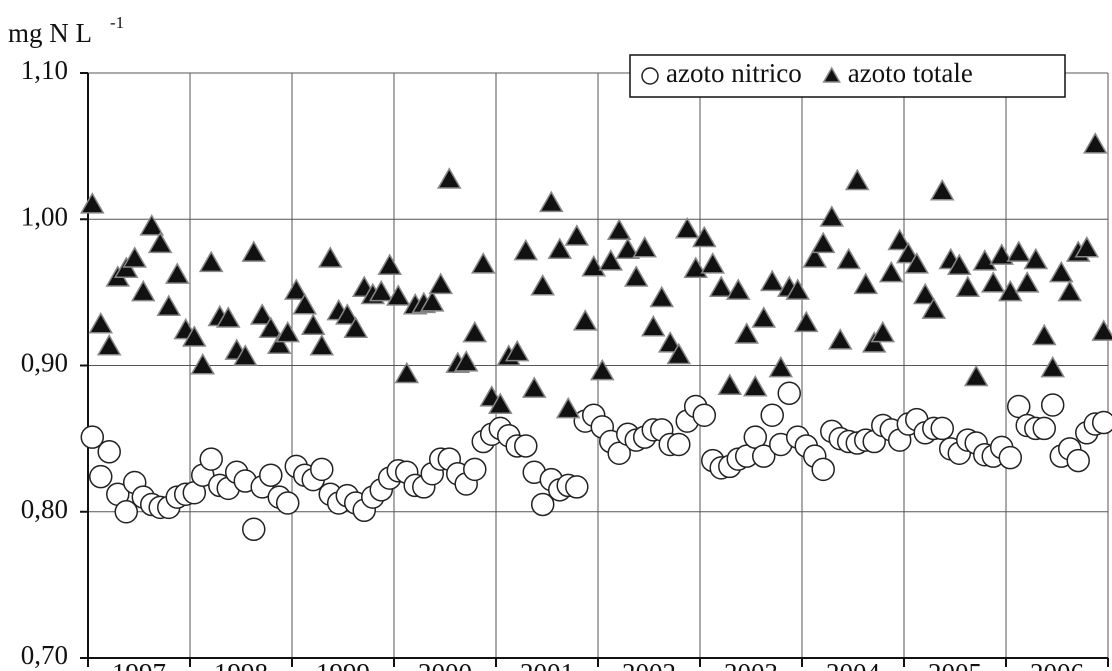 The height and width of the screenshot is (671, 1112). Describe the element at coordinates (44, 509) in the screenshot. I see `y-tick-label: 0,80` at that location.